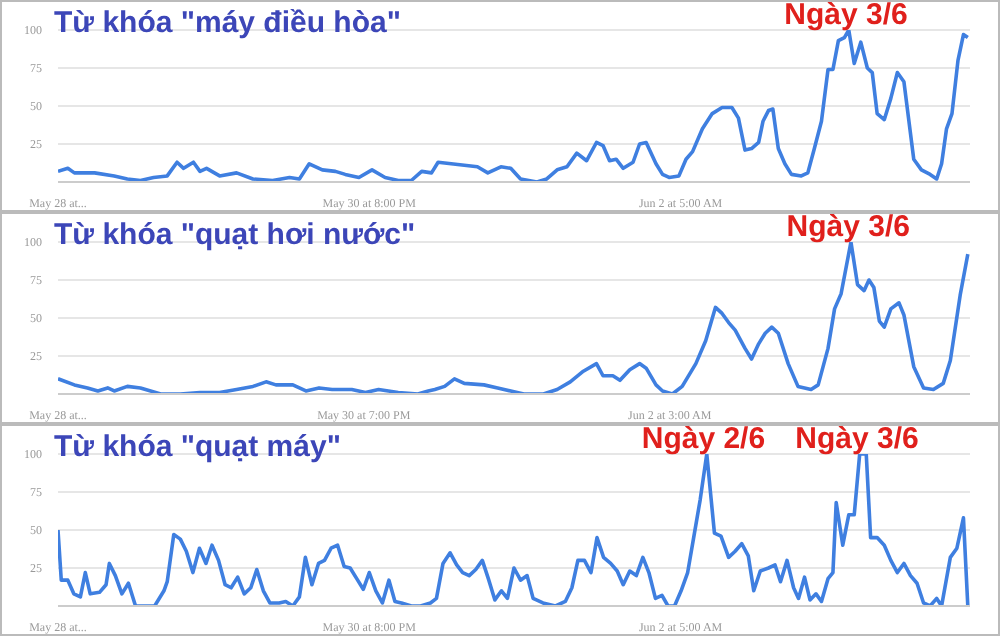  What do you see at coordinates (235, 235) in the screenshot?
I see `chart-title: Từ khóa "quạt hơi nước"` at bounding box center [235, 235].